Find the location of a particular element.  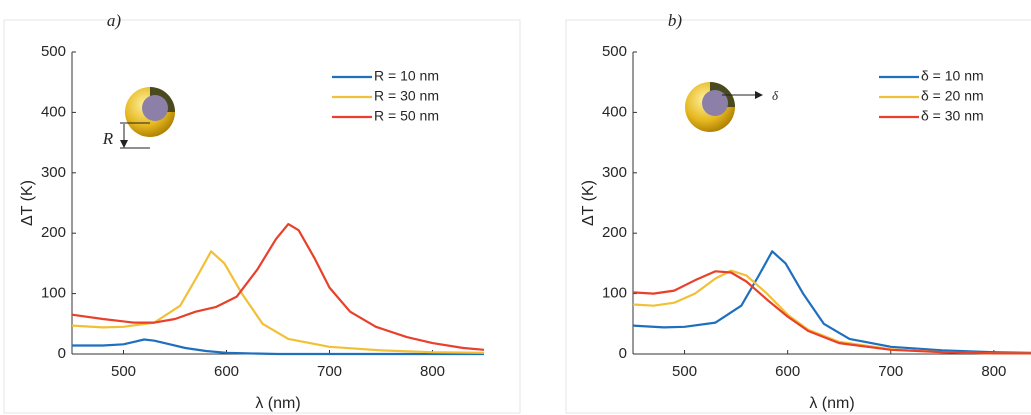

annotation: R is located at coordinates (108, 138).